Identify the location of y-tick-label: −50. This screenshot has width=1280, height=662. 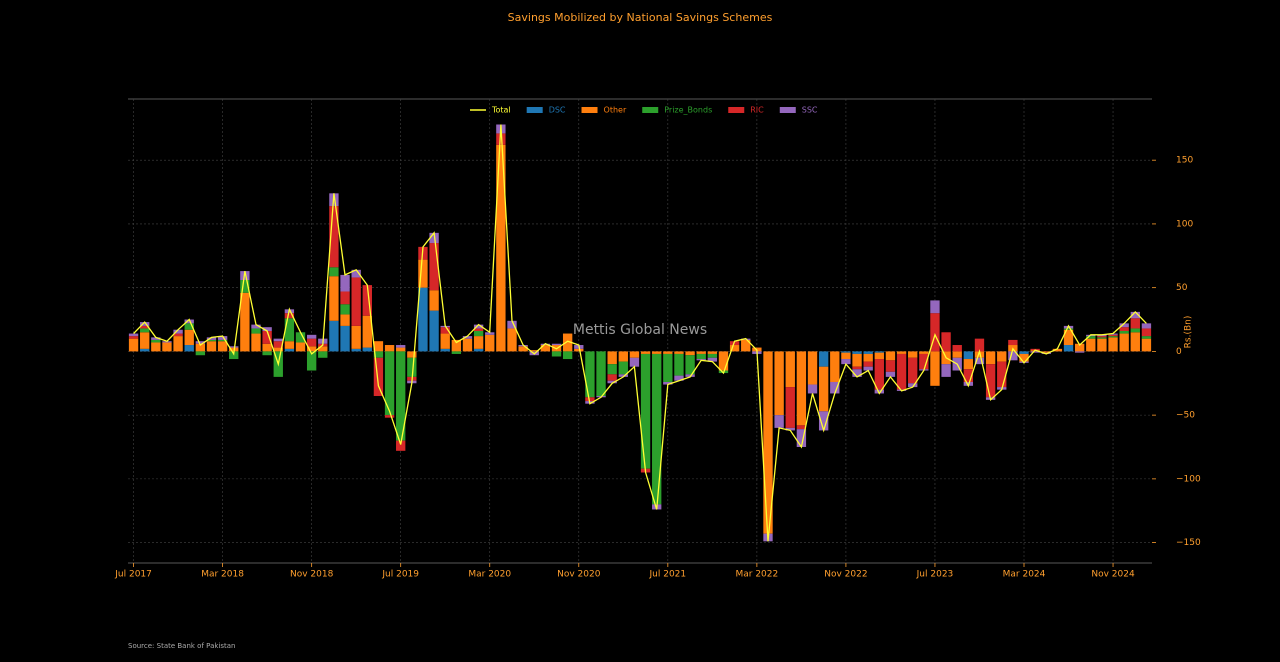
(1185, 416).